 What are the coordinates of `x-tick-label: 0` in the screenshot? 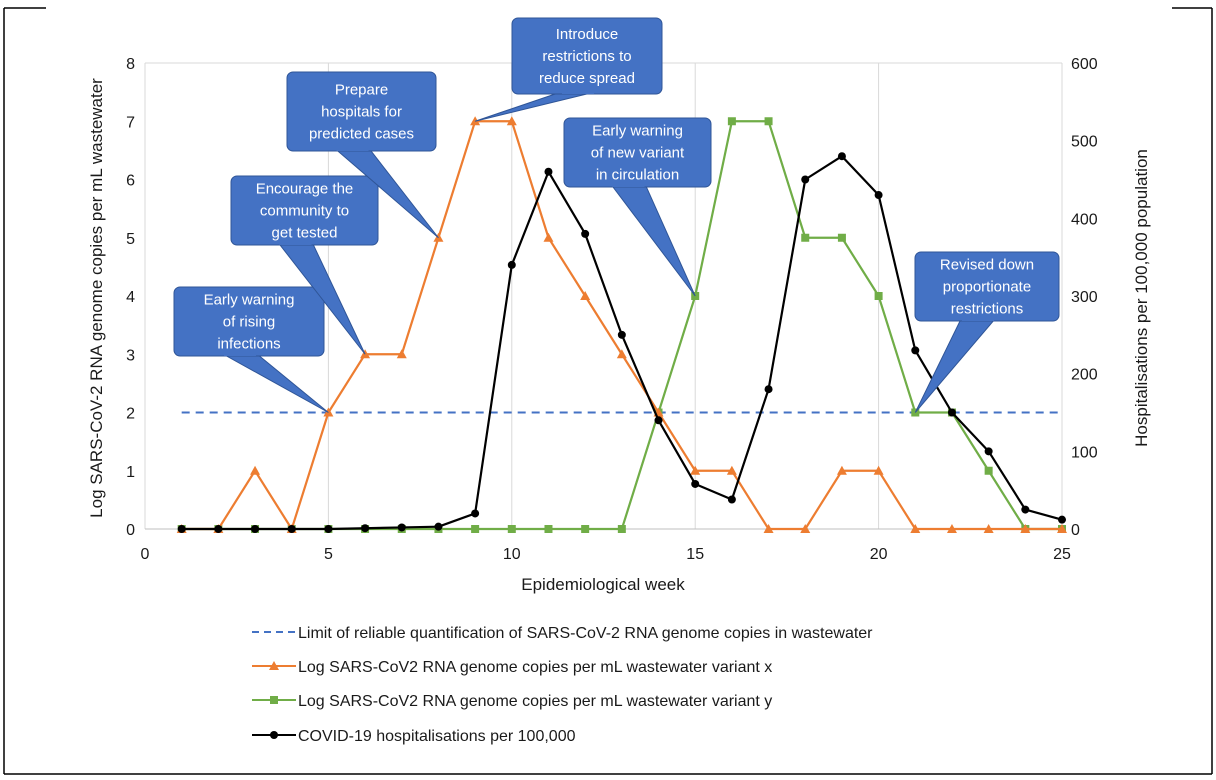 It's located at (145, 554).